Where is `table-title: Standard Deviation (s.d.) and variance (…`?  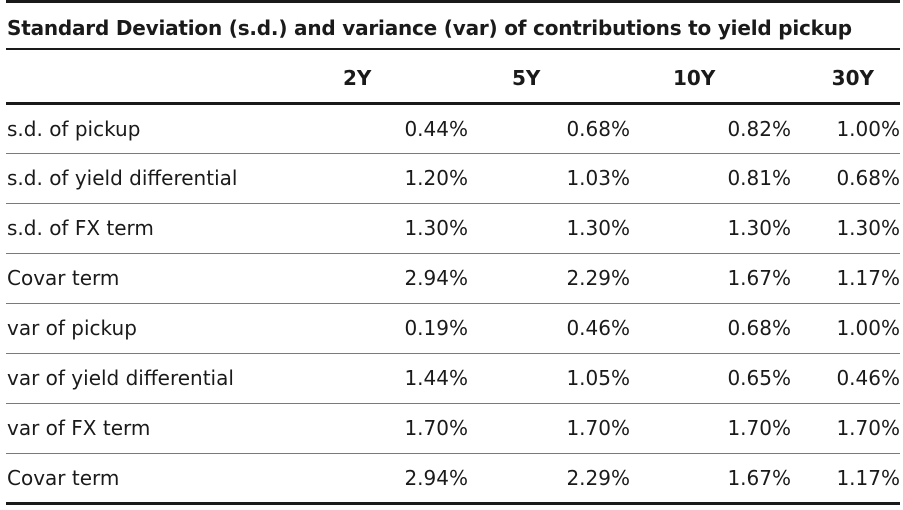
table-title: Standard Deviation (s.d.) and variance (… is located at coordinates (453, 25).